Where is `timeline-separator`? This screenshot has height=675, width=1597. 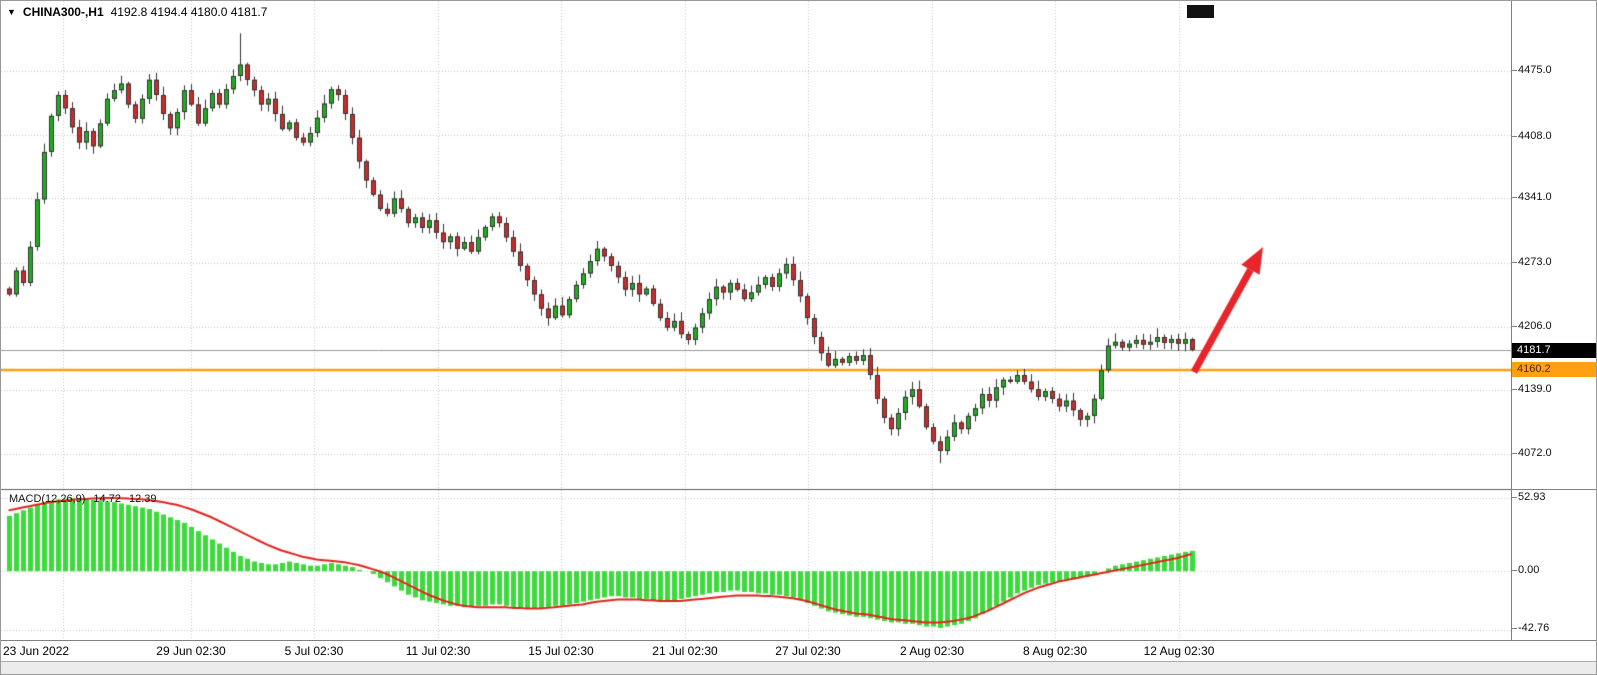 timeline-separator is located at coordinates (798, 640).